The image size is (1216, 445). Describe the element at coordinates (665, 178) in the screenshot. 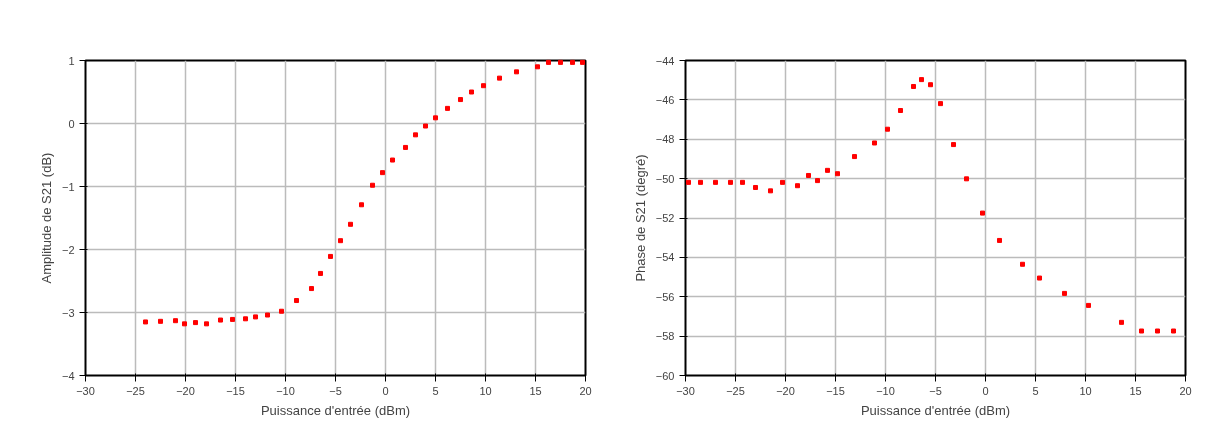

I see `y-tick-label: −50` at that location.